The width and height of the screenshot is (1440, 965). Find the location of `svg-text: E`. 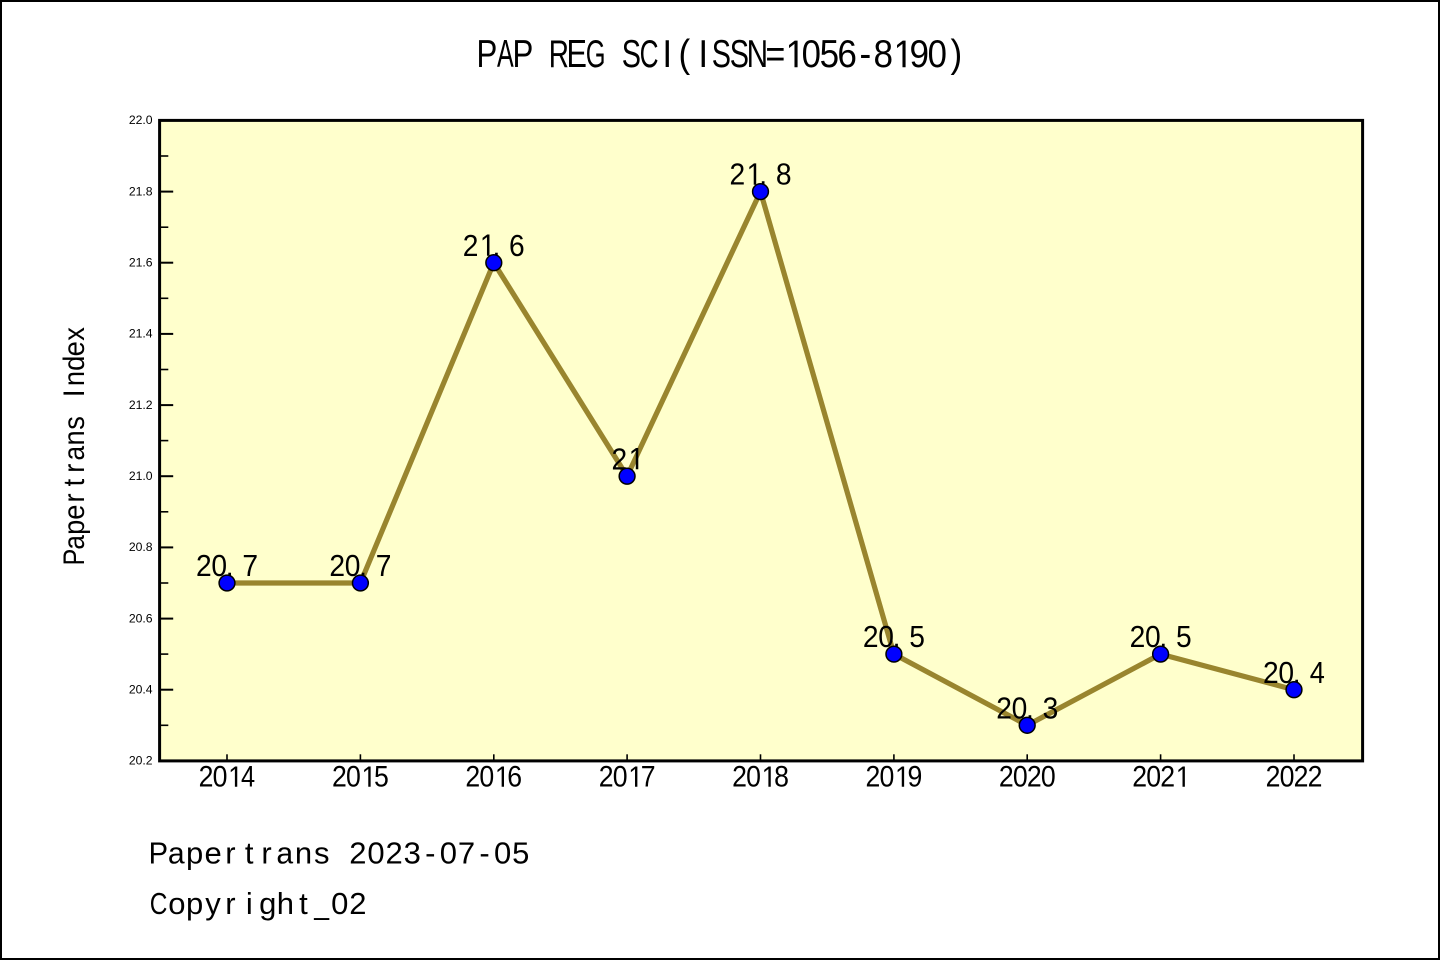

svg-text: E is located at coordinates (576, 54).